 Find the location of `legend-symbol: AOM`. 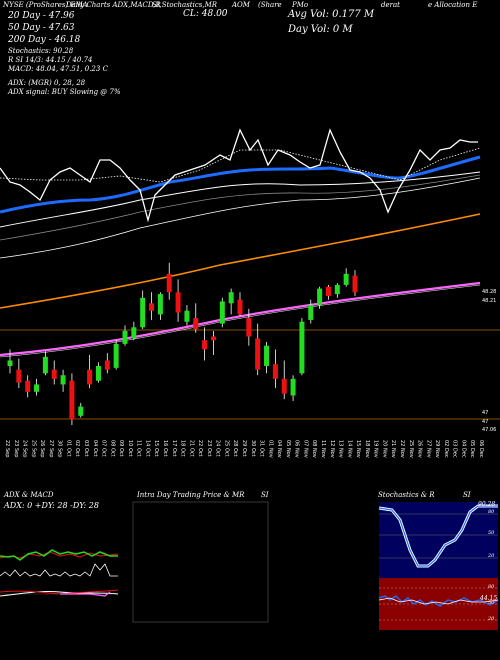

legend-symbol: AOM is located at coordinates (241, 5).